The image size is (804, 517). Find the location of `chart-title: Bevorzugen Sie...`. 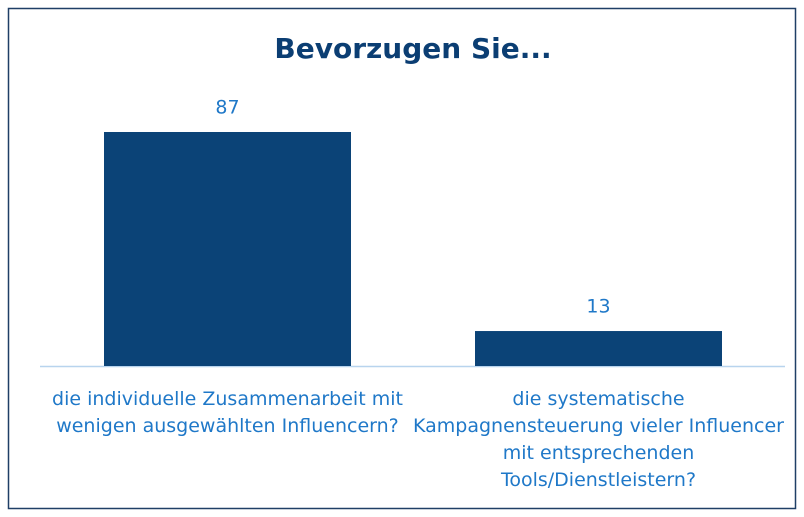

chart-title: Bevorzugen Sie... is located at coordinates (412, 48).